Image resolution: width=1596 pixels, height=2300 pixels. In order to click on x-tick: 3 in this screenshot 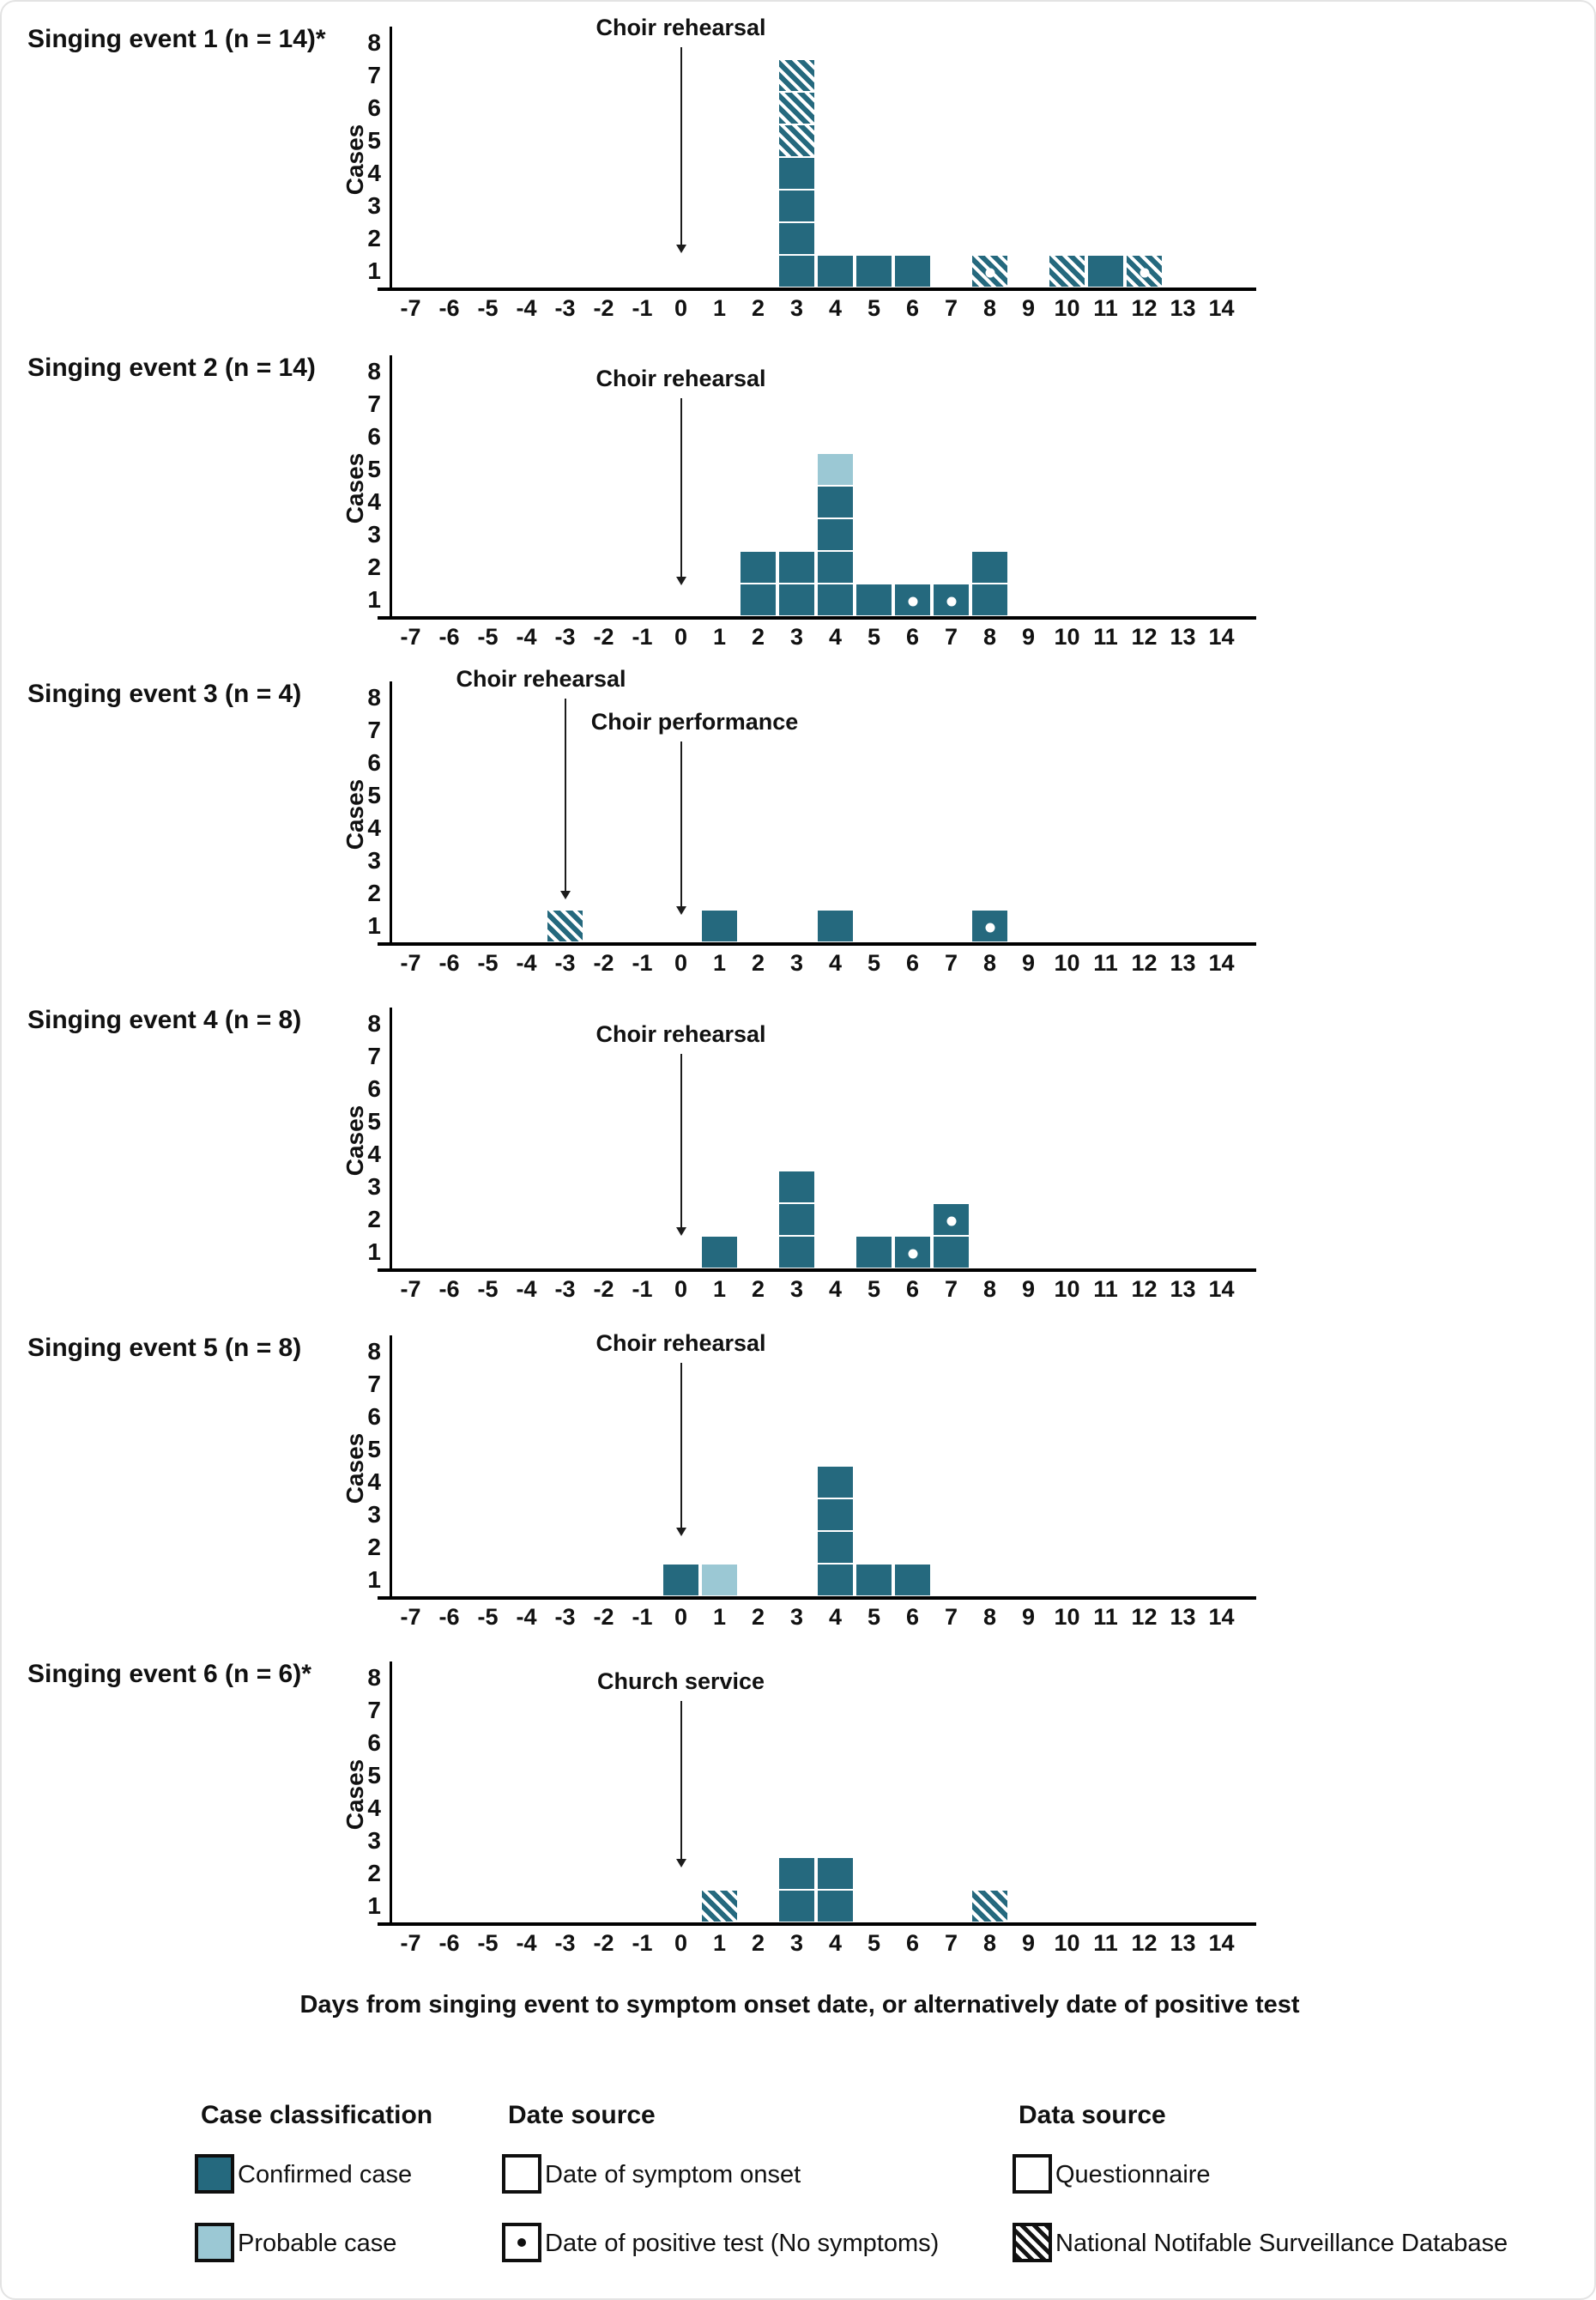, I will do `click(796, 1617)`.